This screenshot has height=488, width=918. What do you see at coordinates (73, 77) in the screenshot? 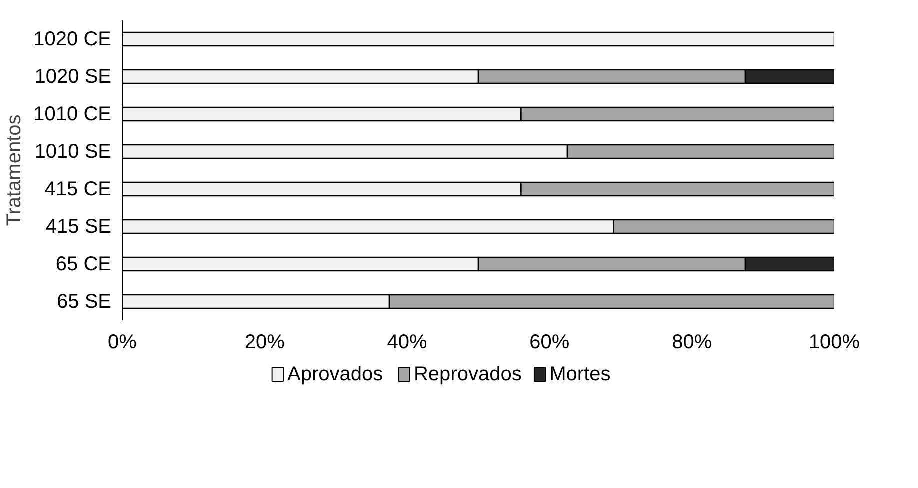
I see `y-tick-label: 1020 SE` at bounding box center [73, 77].